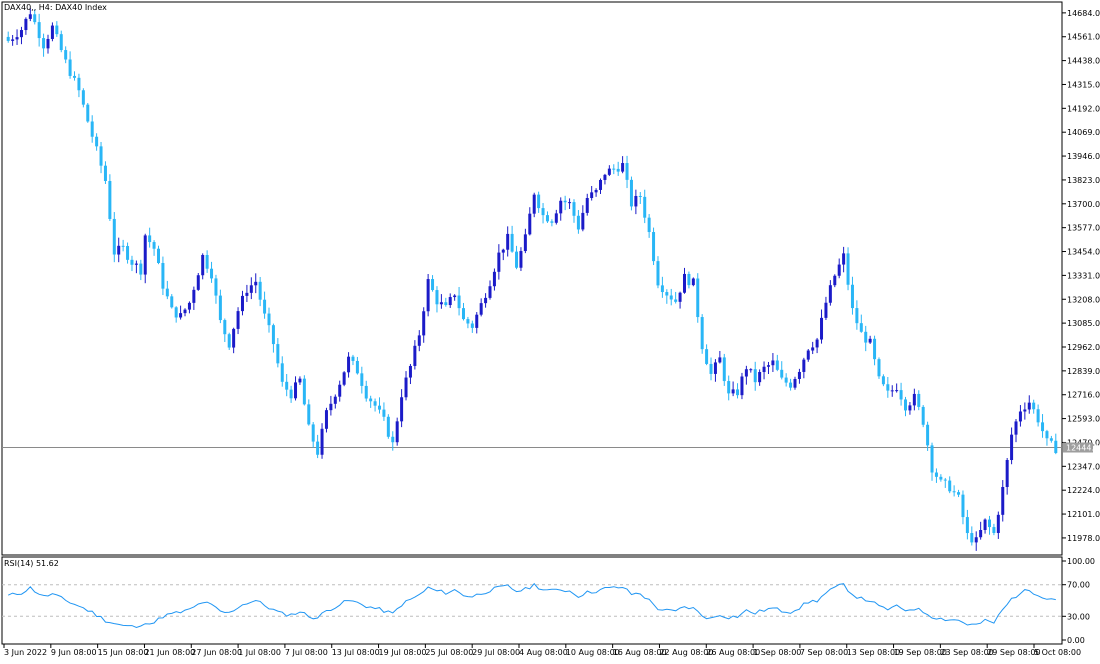 This screenshot has height=664, width=1100. Describe the element at coordinates (733, 652) in the screenshot. I see `time-tick-label: 26 Aug 08:00` at that location.